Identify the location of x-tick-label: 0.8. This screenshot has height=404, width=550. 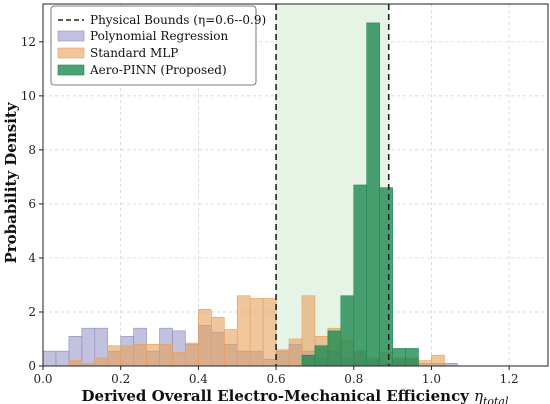
(353, 379).